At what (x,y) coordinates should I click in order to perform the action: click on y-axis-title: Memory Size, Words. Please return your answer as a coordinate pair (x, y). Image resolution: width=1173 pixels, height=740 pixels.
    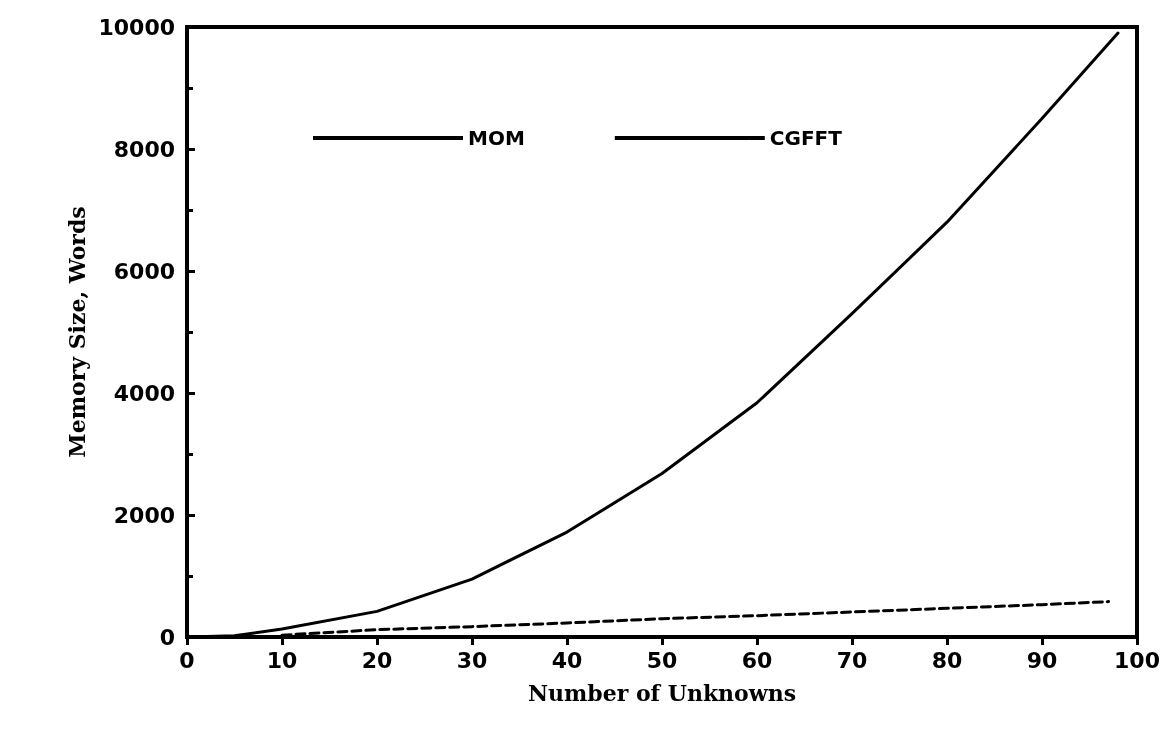
    Looking at the image, I should click on (76, 332).